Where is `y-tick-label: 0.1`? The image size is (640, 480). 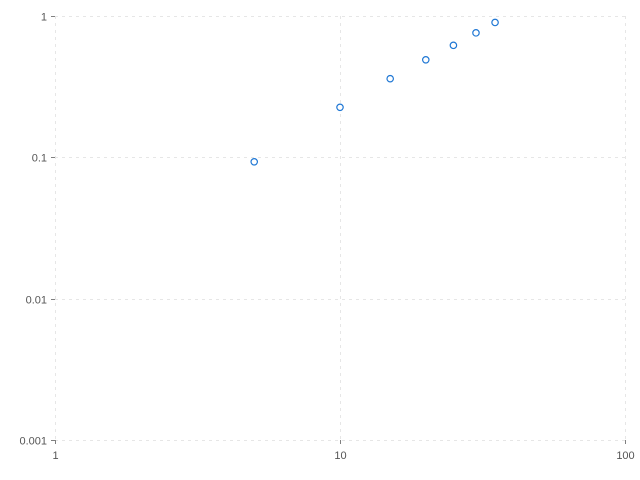
y-tick-label: 0.1 is located at coordinates (39, 159).